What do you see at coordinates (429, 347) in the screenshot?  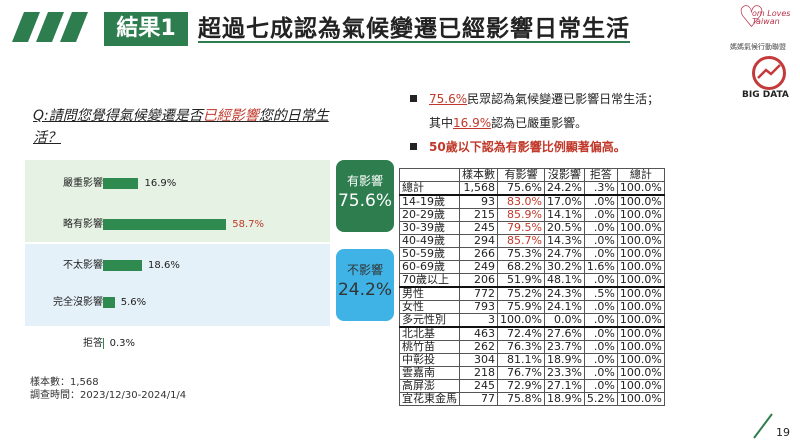 I see `row-label: 桃竹苗` at bounding box center [429, 347].